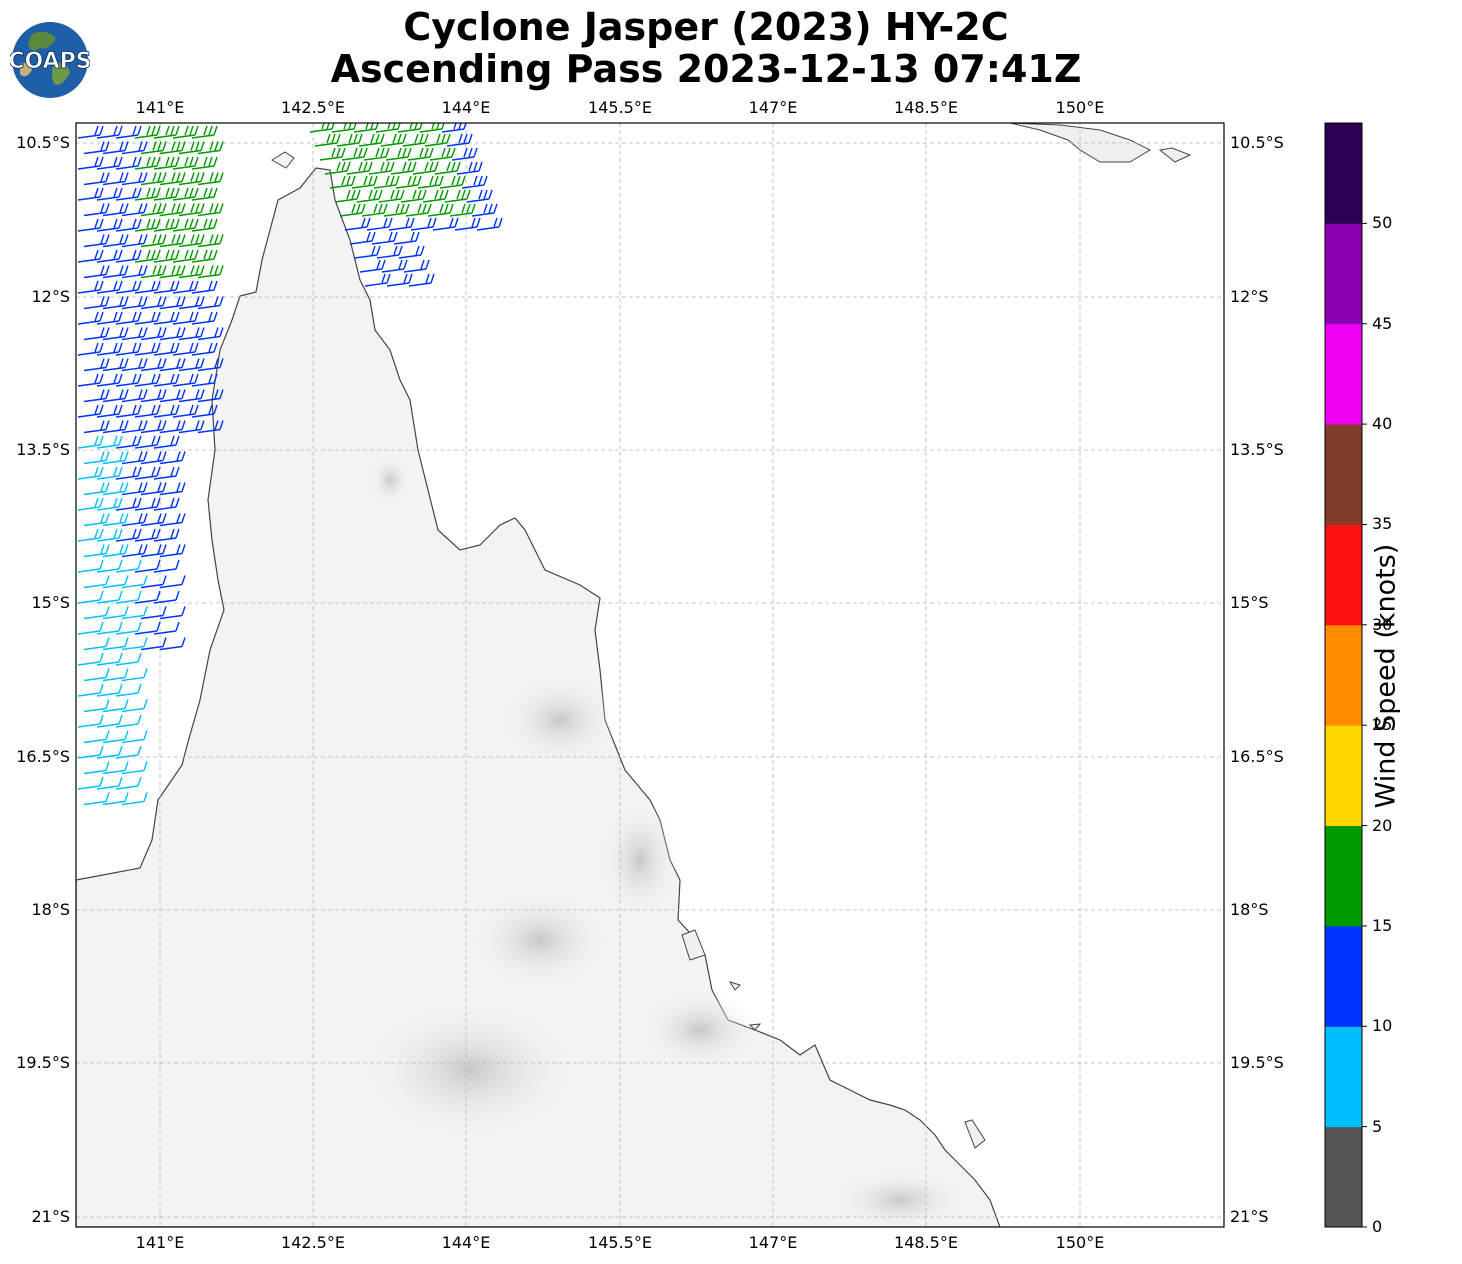  What do you see at coordinates (773, 1242) in the screenshot?
I see `lon-tick-bottom: 147°E` at bounding box center [773, 1242].